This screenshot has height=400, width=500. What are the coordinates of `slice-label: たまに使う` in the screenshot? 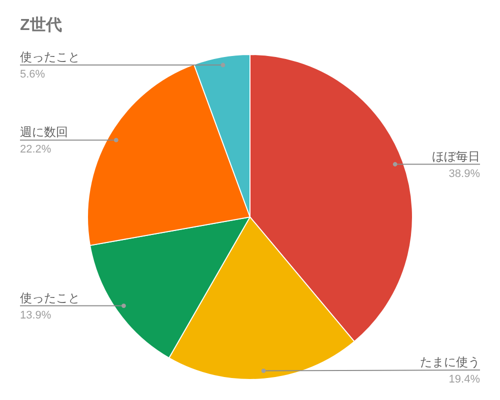 It's located at (450, 362).